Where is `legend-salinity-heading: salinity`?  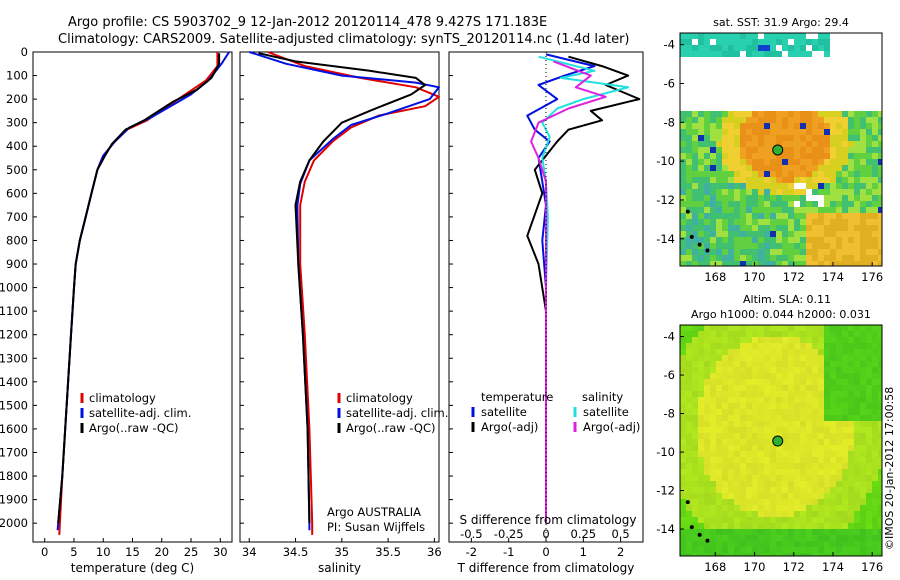
legend-salinity-heading: salinity is located at coordinates (602, 397).